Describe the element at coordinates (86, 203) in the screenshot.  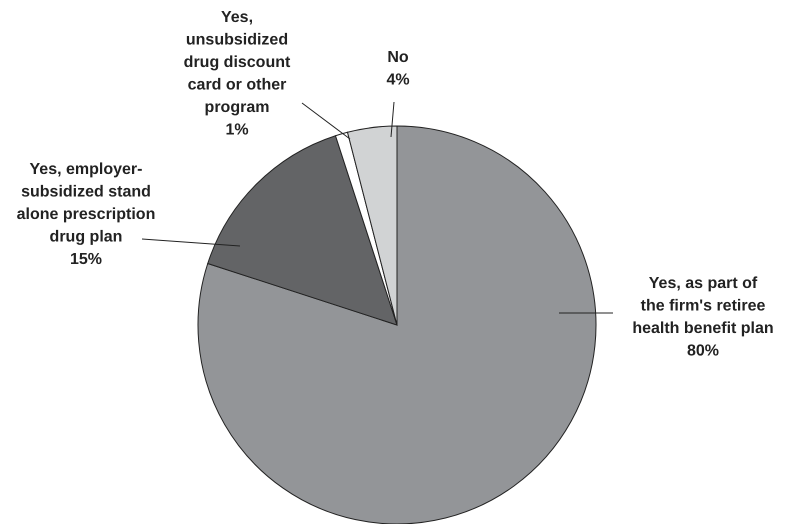
I see `slice-label: Yes, employer-subsidized stand alone prescription drug plan` at that location.